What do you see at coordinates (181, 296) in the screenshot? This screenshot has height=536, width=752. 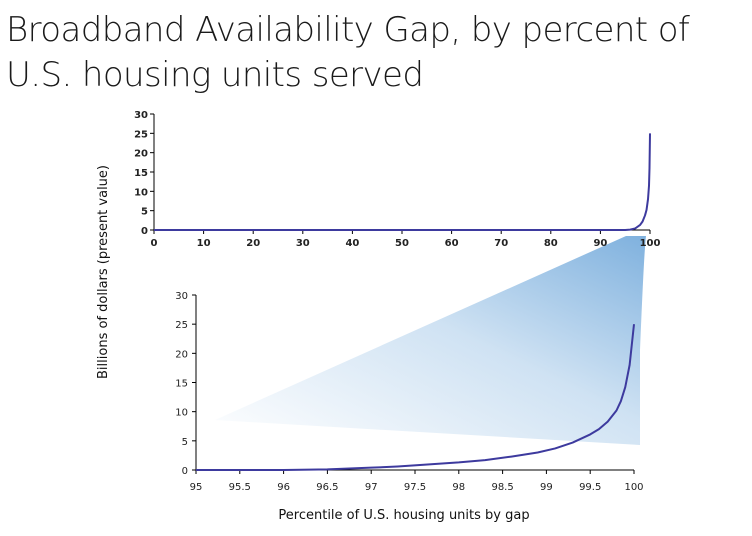 I see `bottom-y-tick-label: 30` at bounding box center [181, 296].